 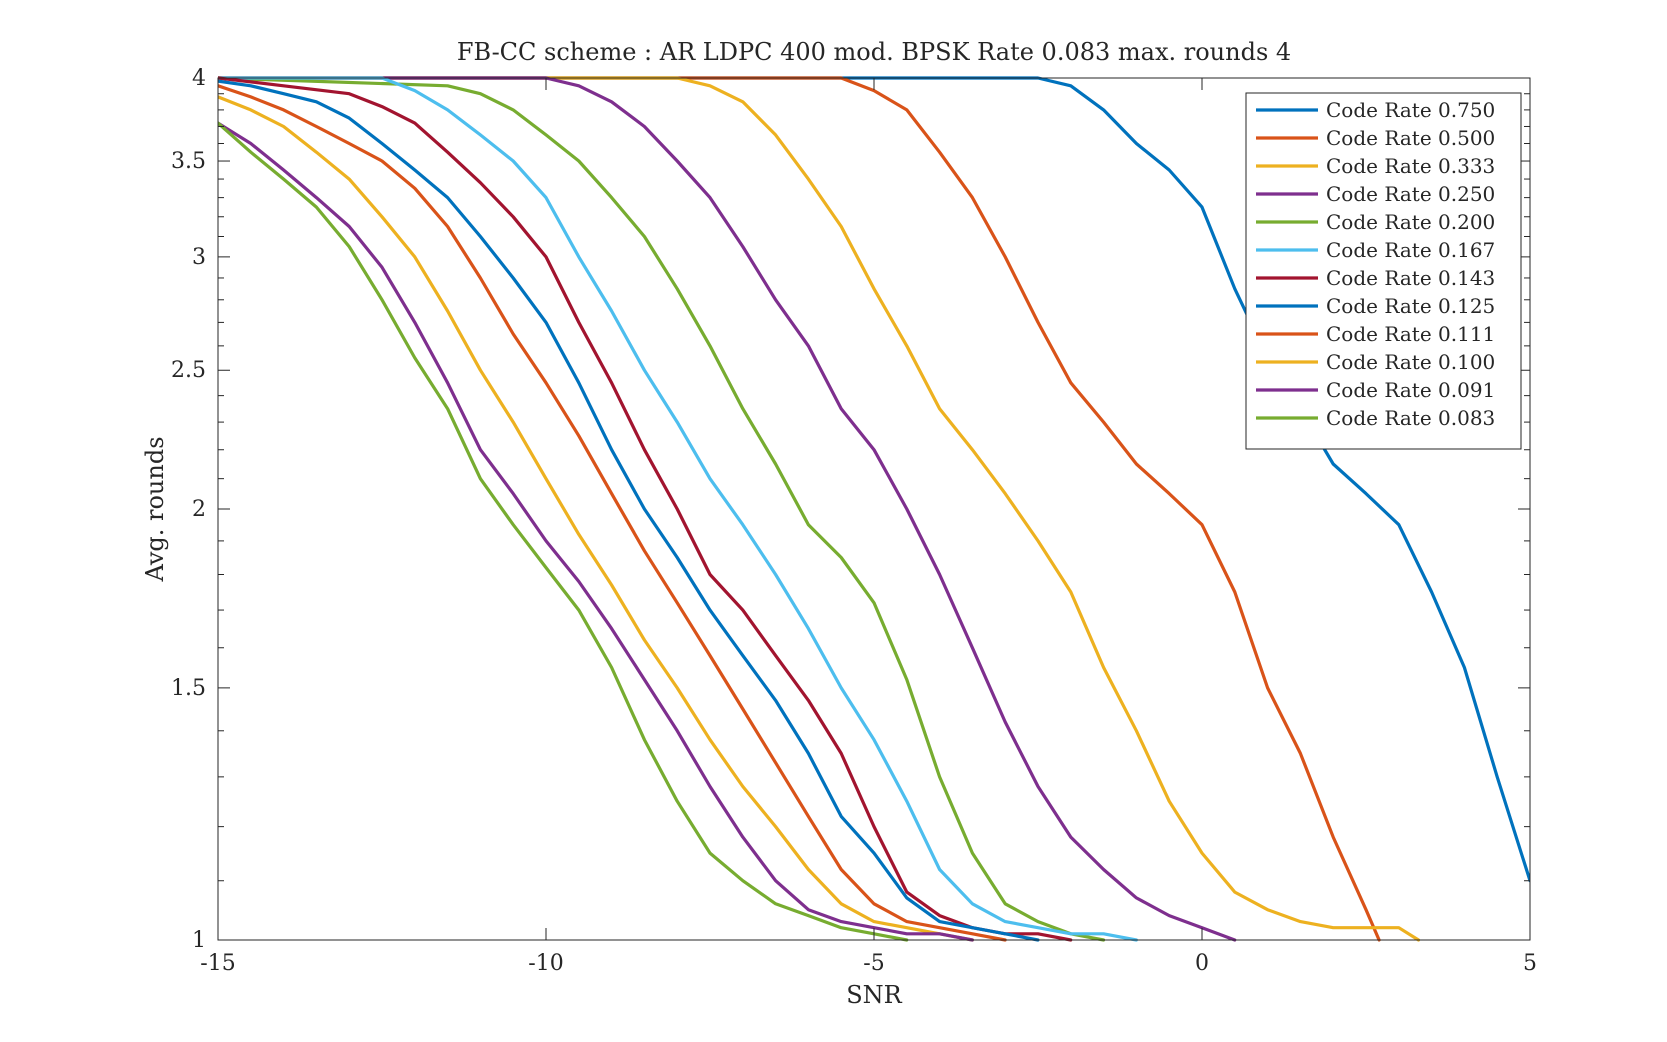 What do you see at coordinates (1530, 963) in the screenshot?
I see `x-tick-label: 5` at bounding box center [1530, 963].